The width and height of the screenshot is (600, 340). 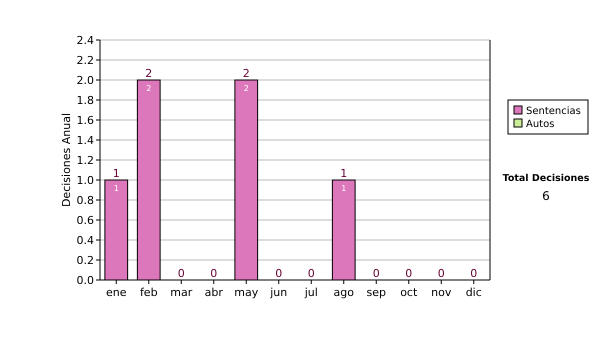 I want to click on y-tick-label: 0.6, so click(x=85, y=220).